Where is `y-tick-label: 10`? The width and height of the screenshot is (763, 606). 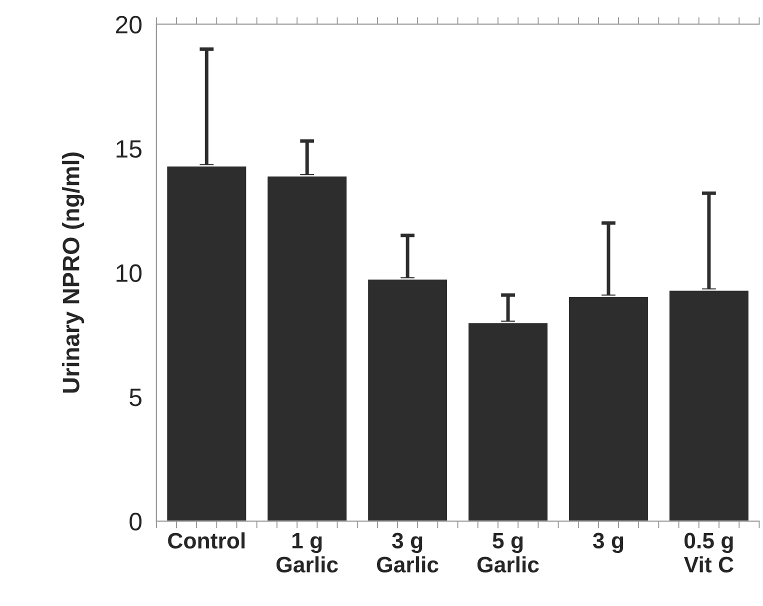
y-tick-label: 10 is located at coordinates (129, 273).